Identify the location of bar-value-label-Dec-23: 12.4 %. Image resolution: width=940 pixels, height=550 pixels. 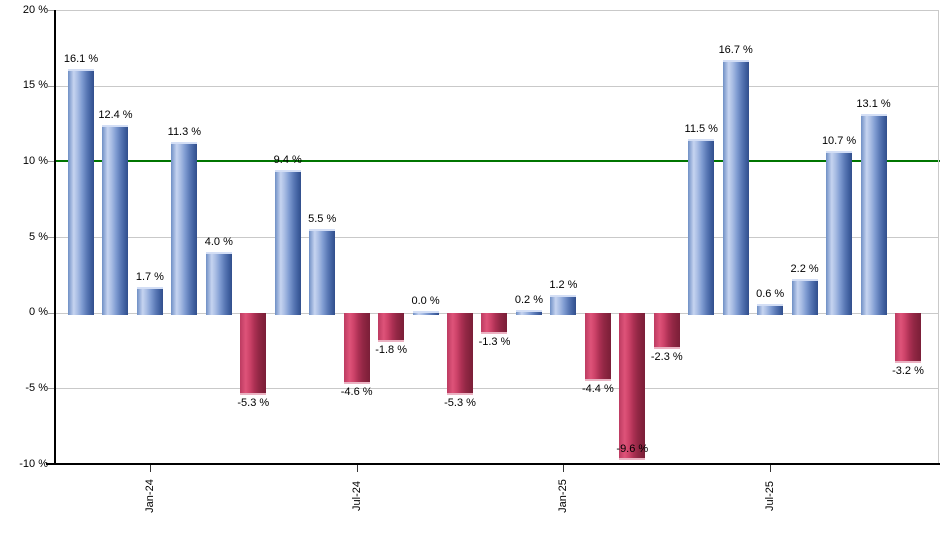
(115, 115).